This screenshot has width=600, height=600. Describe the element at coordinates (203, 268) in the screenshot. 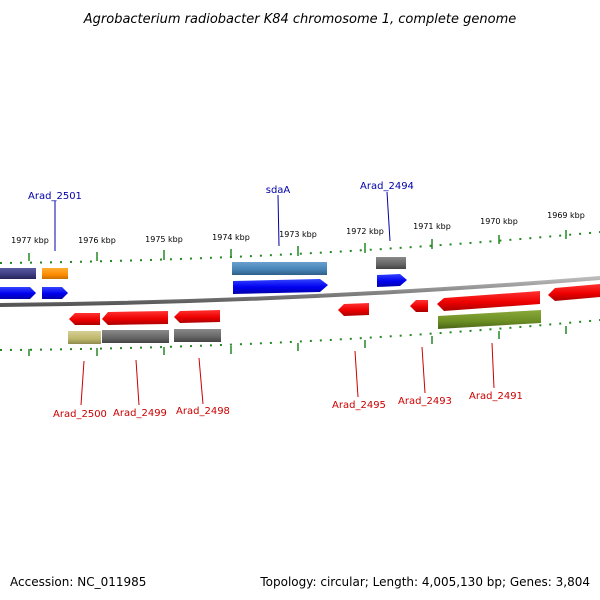

I see `upper-feature-row` at that location.